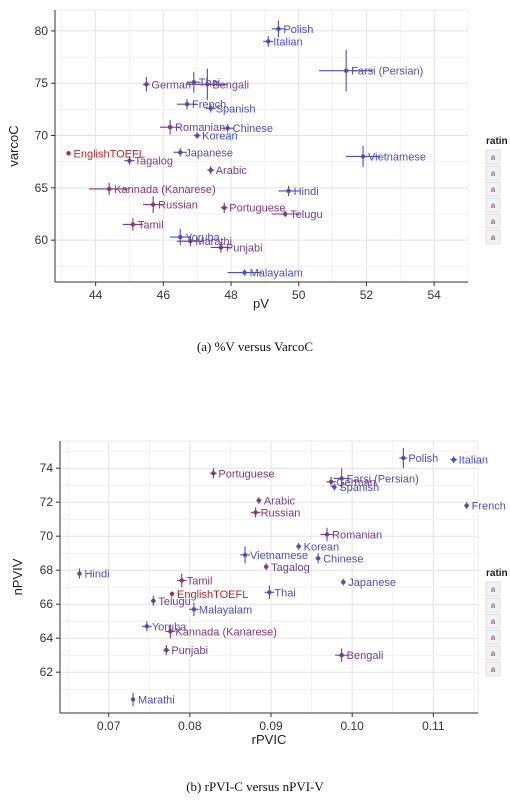  What do you see at coordinates (489, 507) in the screenshot?
I see `point-label: French` at bounding box center [489, 507].